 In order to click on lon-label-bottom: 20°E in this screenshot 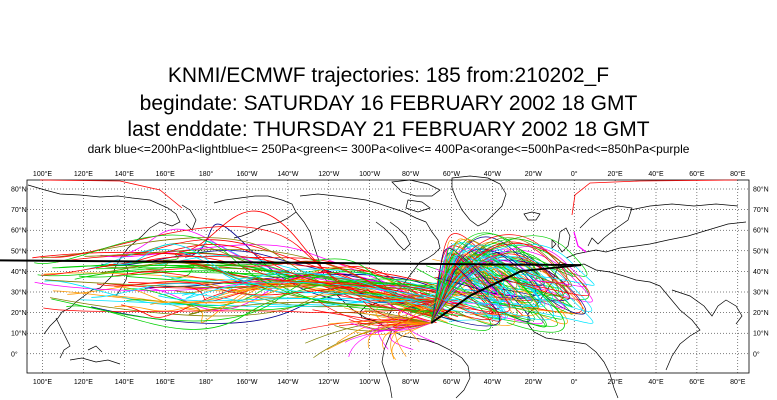, I will do `click(615, 382)`.